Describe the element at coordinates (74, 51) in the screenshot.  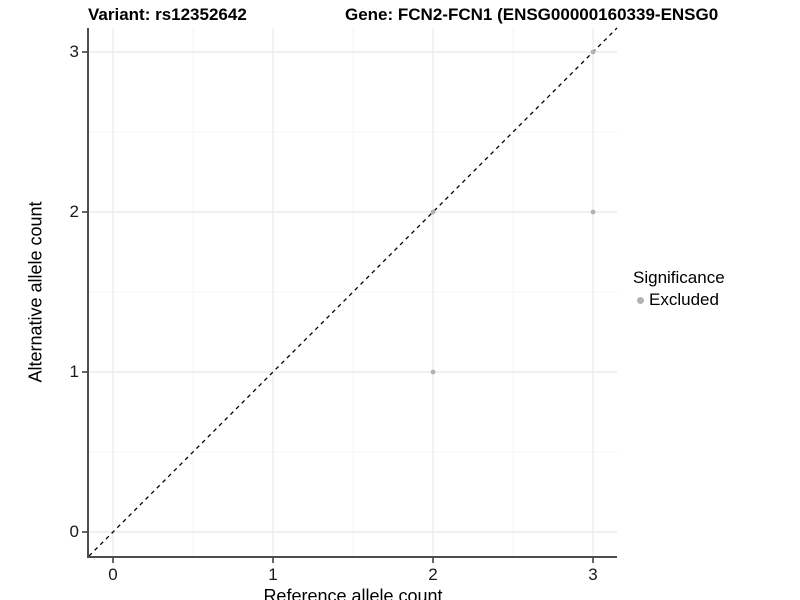
I see `y-tick-label: 3` at that location.